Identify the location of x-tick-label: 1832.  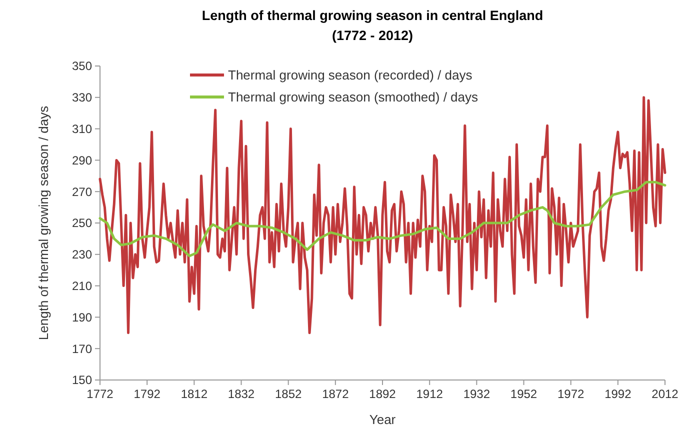
(241, 394).